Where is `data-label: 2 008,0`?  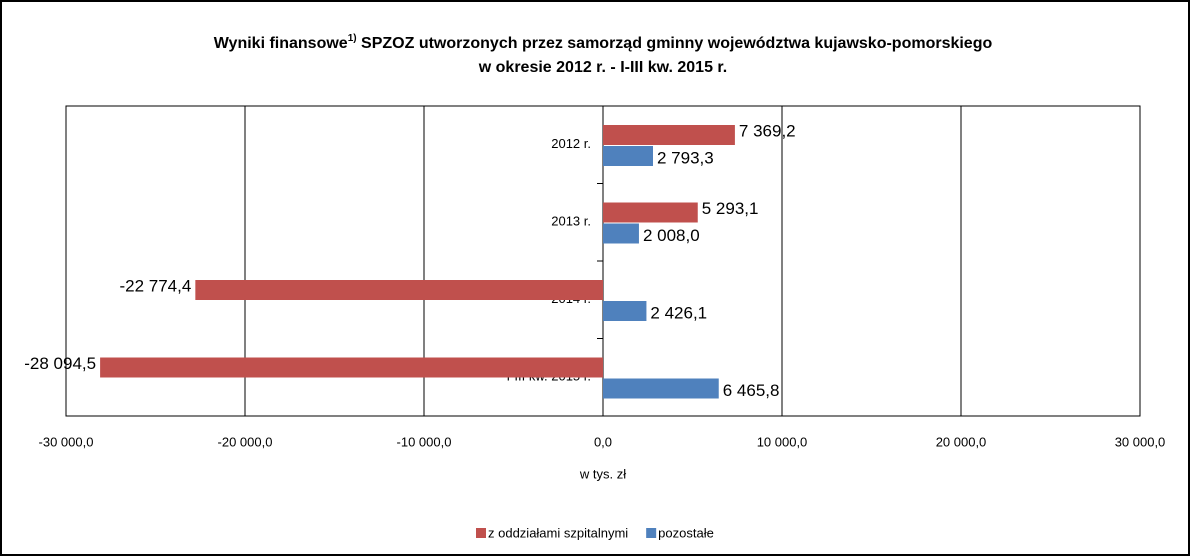 data-label: 2 008,0 is located at coordinates (671, 235).